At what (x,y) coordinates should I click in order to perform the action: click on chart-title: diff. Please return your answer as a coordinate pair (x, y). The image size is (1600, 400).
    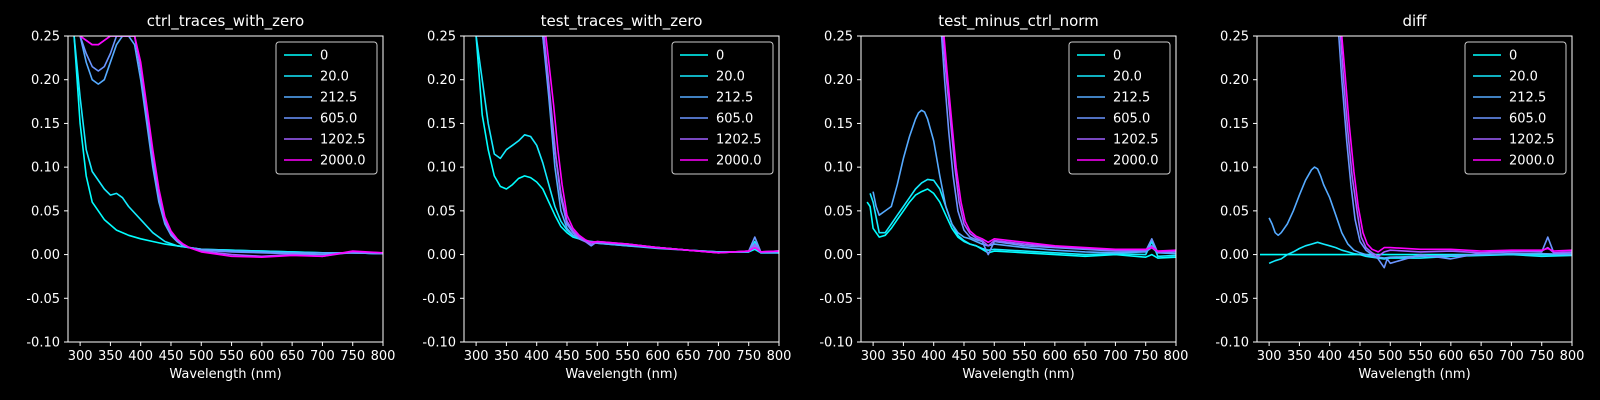
    Looking at the image, I should click on (1414, 21).